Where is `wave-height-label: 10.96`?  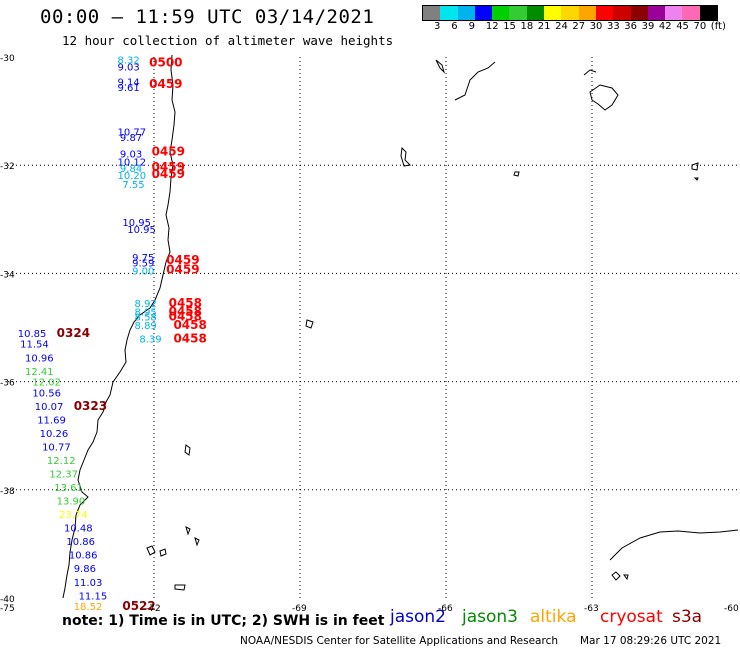 wave-height-label: 10.96 is located at coordinates (39, 358).